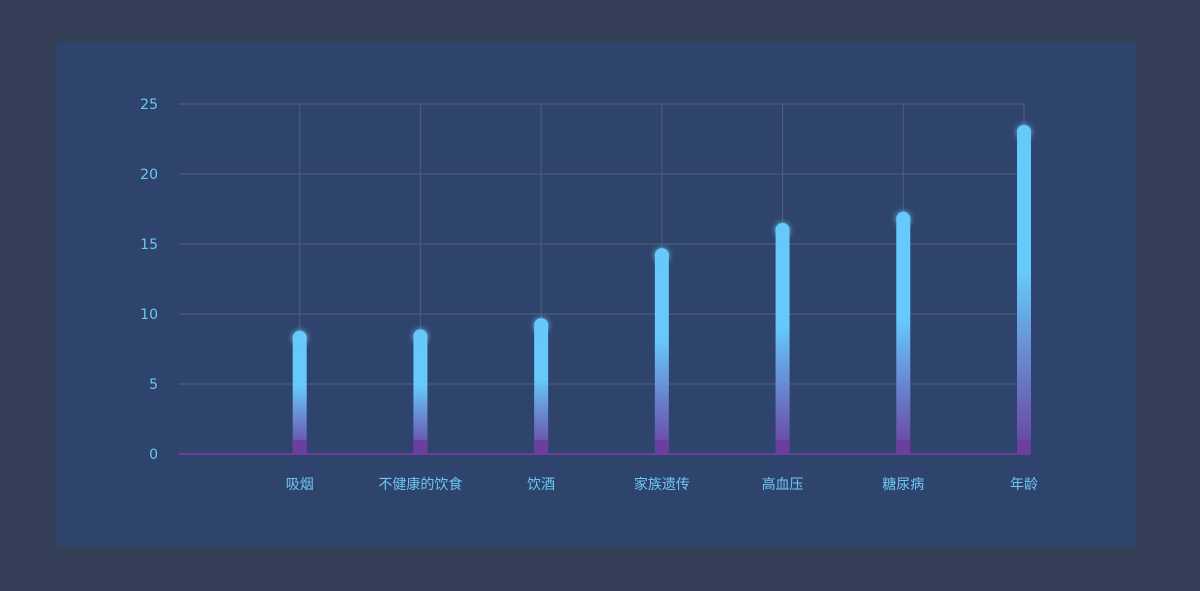  What do you see at coordinates (149, 315) in the screenshot?
I see `y-tick-label: 10` at bounding box center [149, 315].